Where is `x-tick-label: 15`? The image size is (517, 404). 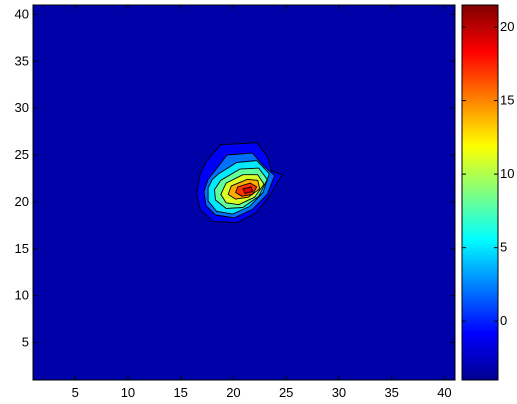 x-tick-label: 15 is located at coordinates (180, 392).